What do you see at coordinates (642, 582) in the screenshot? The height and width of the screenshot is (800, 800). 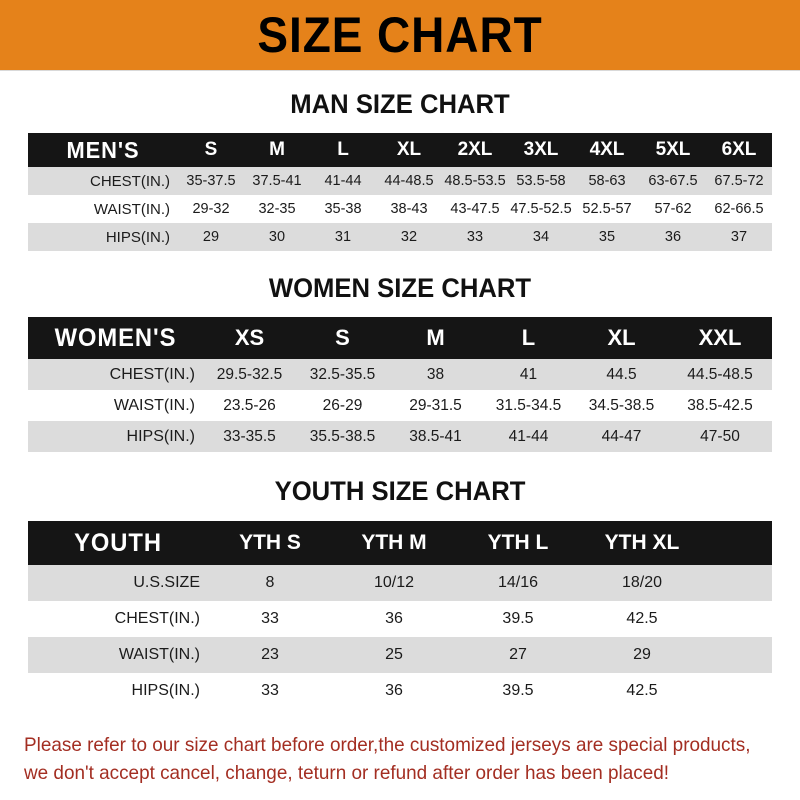 I see `youth-ussize-xl: 18/20` at bounding box center [642, 582].